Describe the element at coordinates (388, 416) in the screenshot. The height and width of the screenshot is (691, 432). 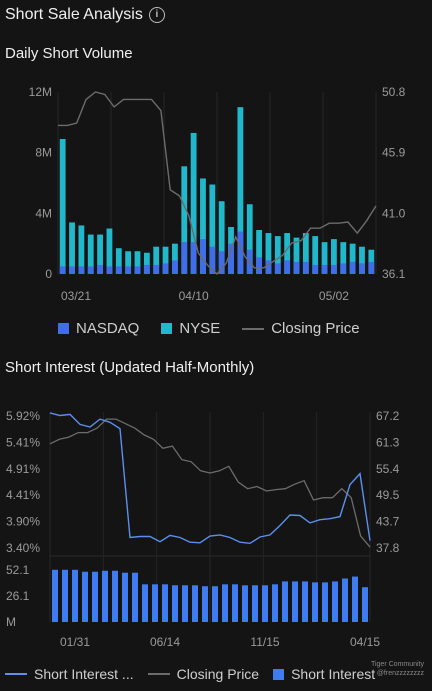
I see `right-axis-tick: 67.2` at that location.